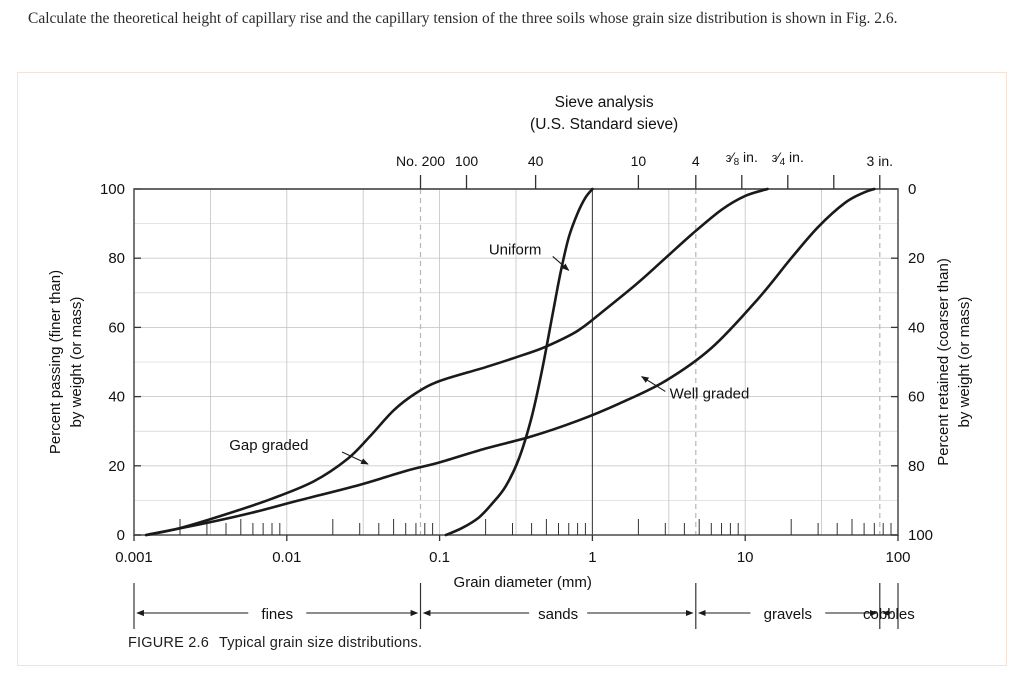 The image size is (1024, 679). Describe the element at coordinates (467, 161) in the screenshot. I see `sieve-tick-label: 100` at that location.